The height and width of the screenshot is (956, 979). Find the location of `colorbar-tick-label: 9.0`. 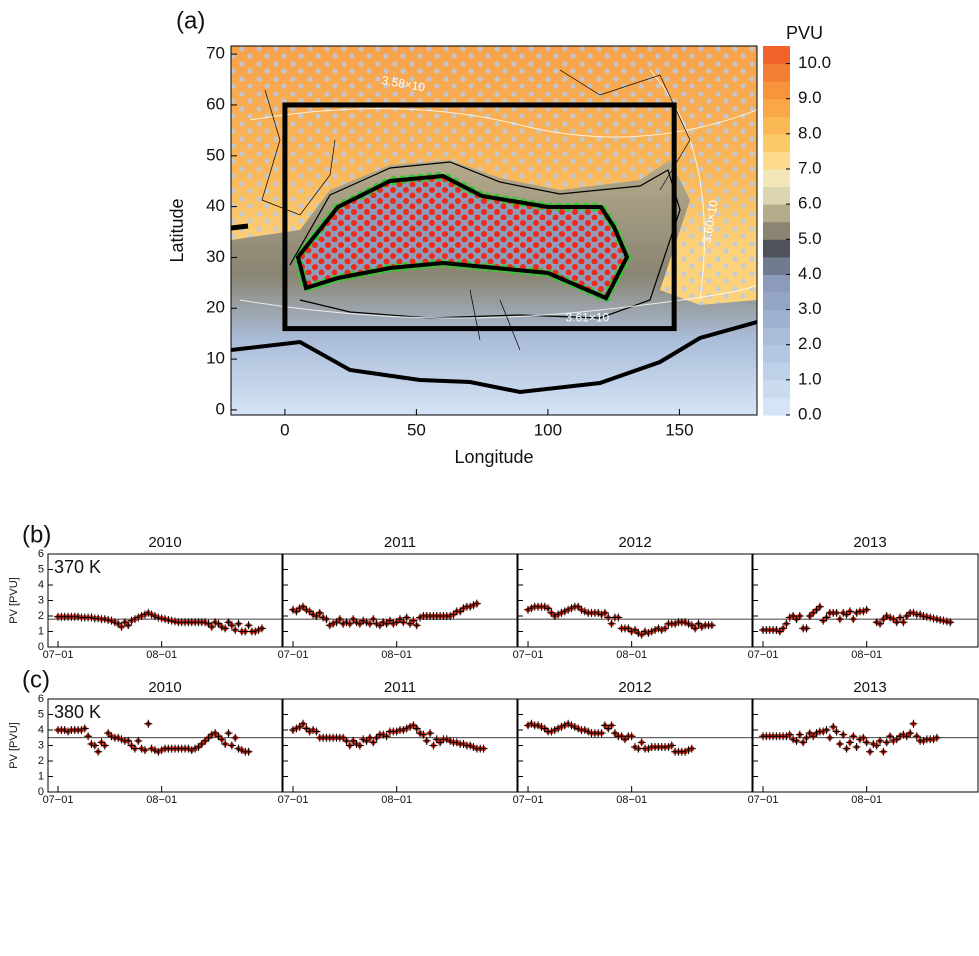

colorbar-tick-label: 9.0 is located at coordinates (810, 97).